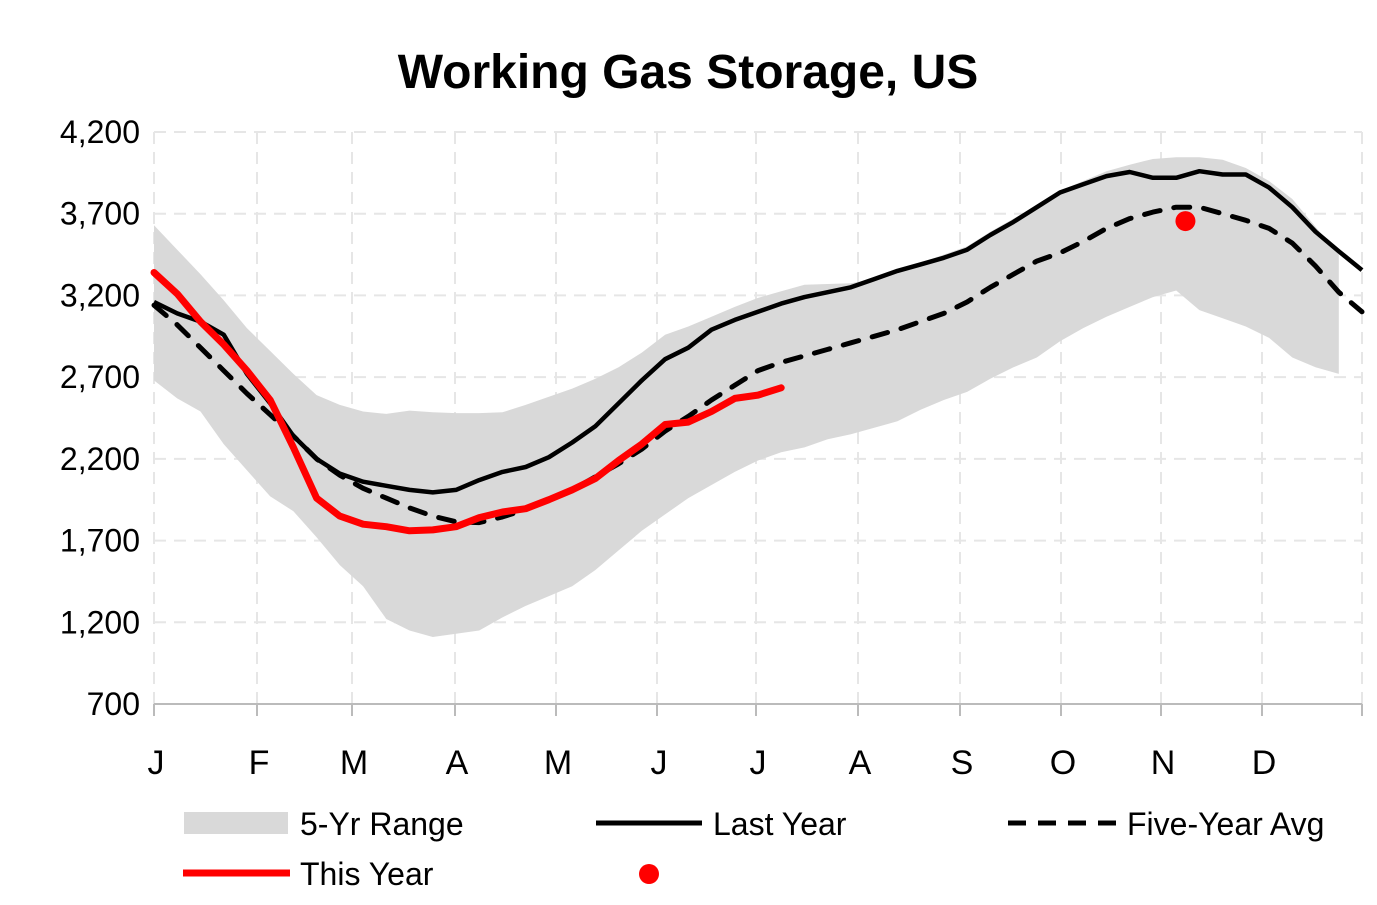 The image size is (1377, 905). Describe the element at coordinates (780, 824) in the screenshot. I see `legend-last-year-label: Last Year` at that location.